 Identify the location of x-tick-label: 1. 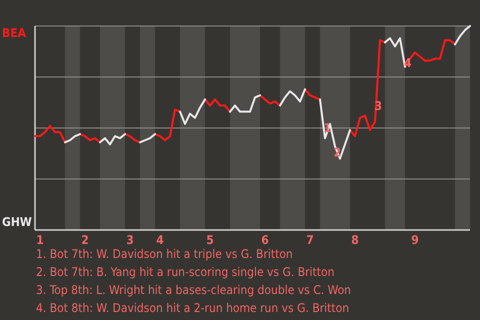
(40, 240).